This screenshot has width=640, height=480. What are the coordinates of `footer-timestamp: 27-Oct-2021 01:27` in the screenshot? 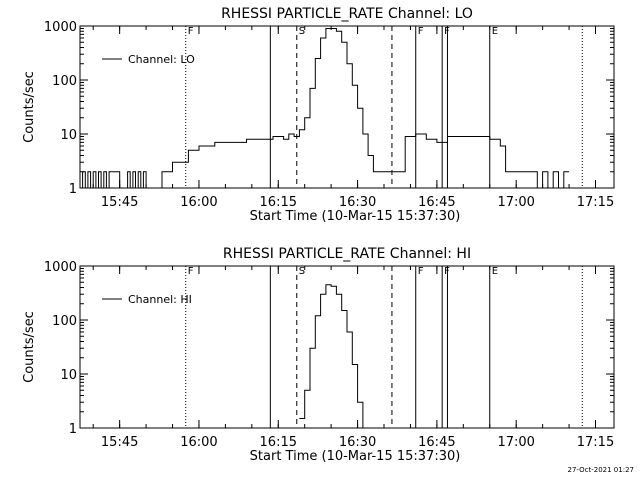 It's located at (600, 470).